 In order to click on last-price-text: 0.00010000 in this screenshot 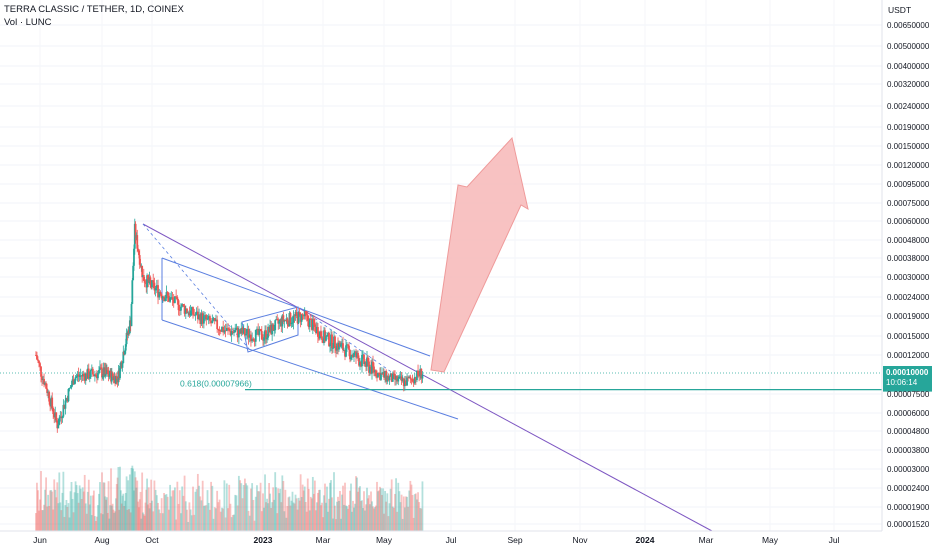, I will do `click(907, 372)`.